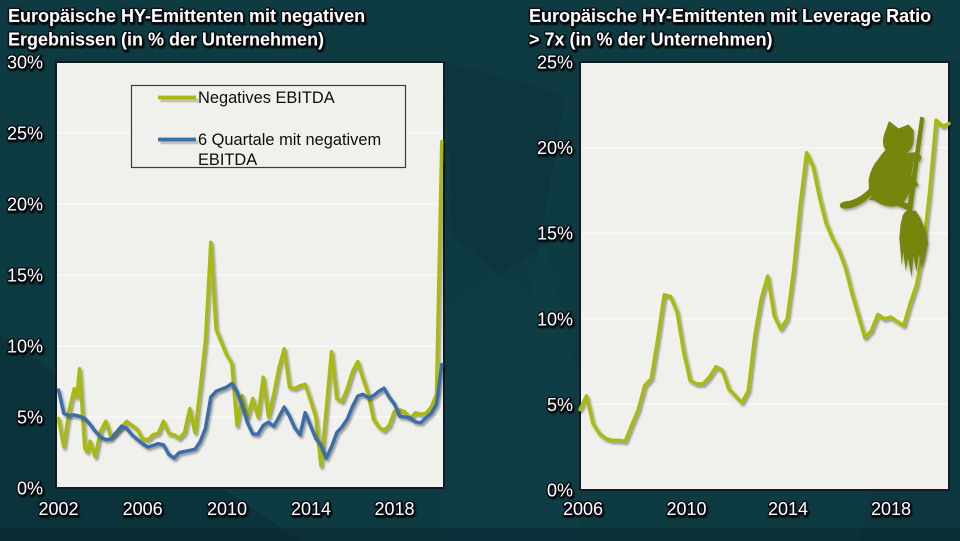 The image size is (960, 541). Describe the element at coordinates (186, 16) in the screenshot. I see `svg-text:Europäische HY-Emittenten mit: Europäische HY-Emittenten mit negativen` at that location.